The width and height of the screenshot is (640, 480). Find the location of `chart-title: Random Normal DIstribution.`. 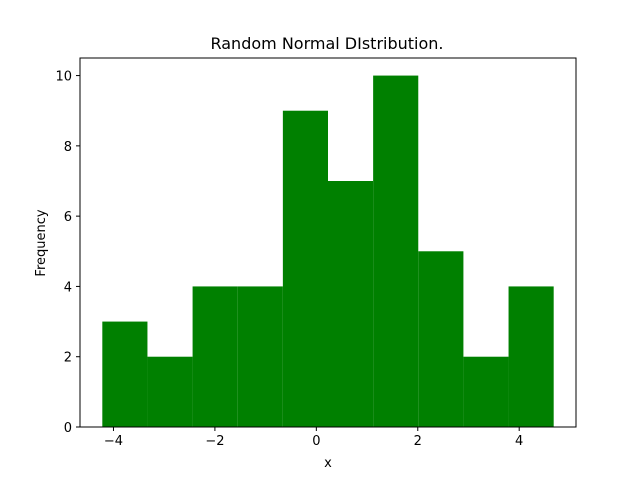

chart-title: Random Normal DIstribution. is located at coordinates (326, 43).